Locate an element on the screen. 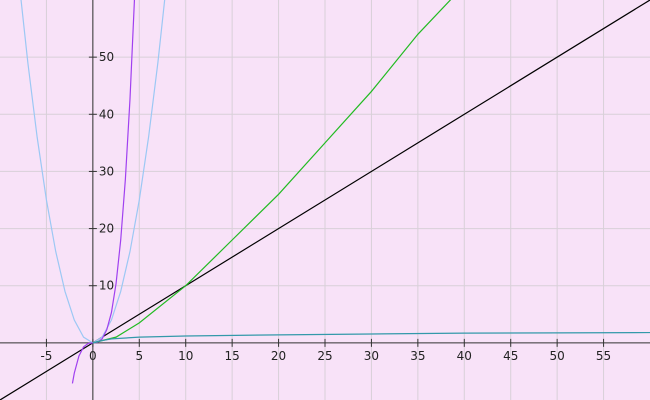 The image size is (650, 400). x-tick-label: 5 is located at coordinates (139, 356).